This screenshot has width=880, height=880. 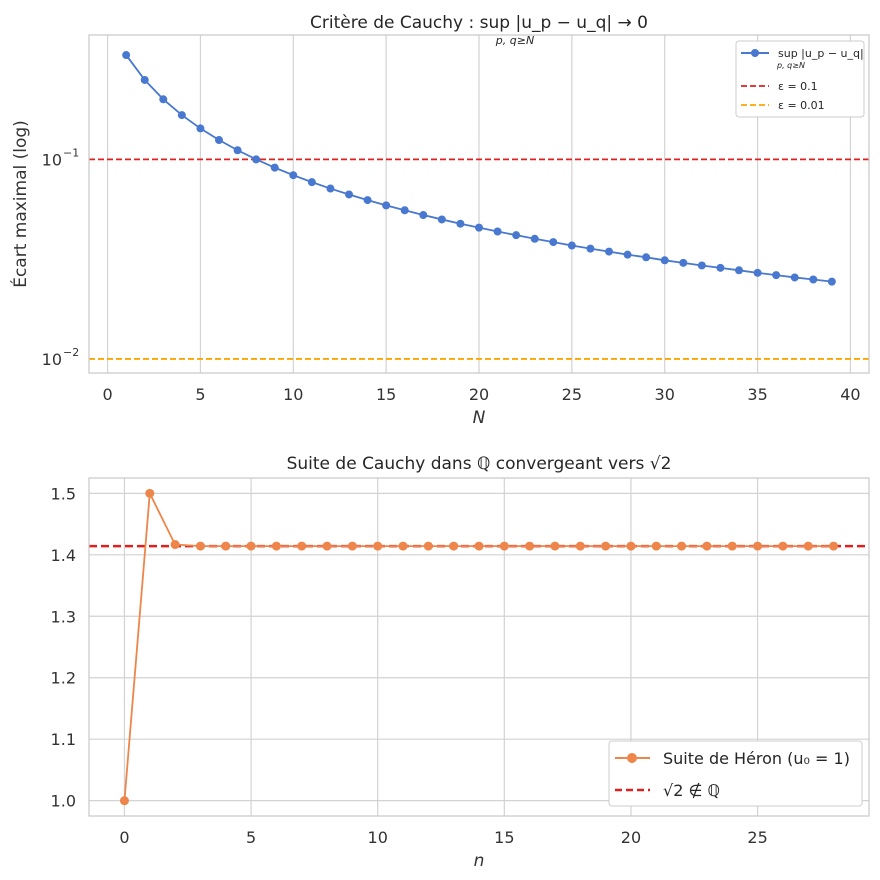 I want to click on legend-series-subscript: p, q≥N, so click(x=790, y=65).